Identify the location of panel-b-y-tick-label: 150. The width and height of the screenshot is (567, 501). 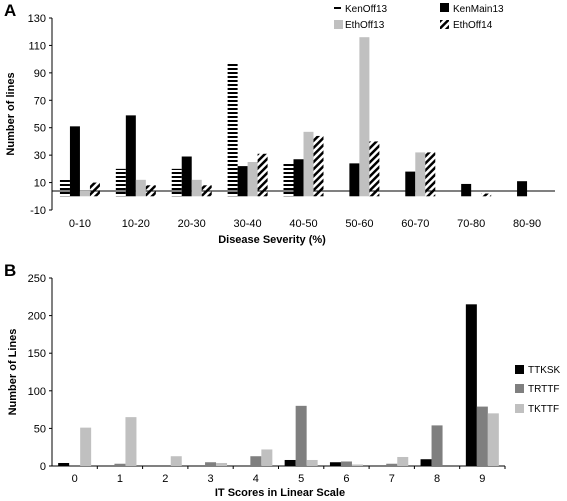
(37, 354).